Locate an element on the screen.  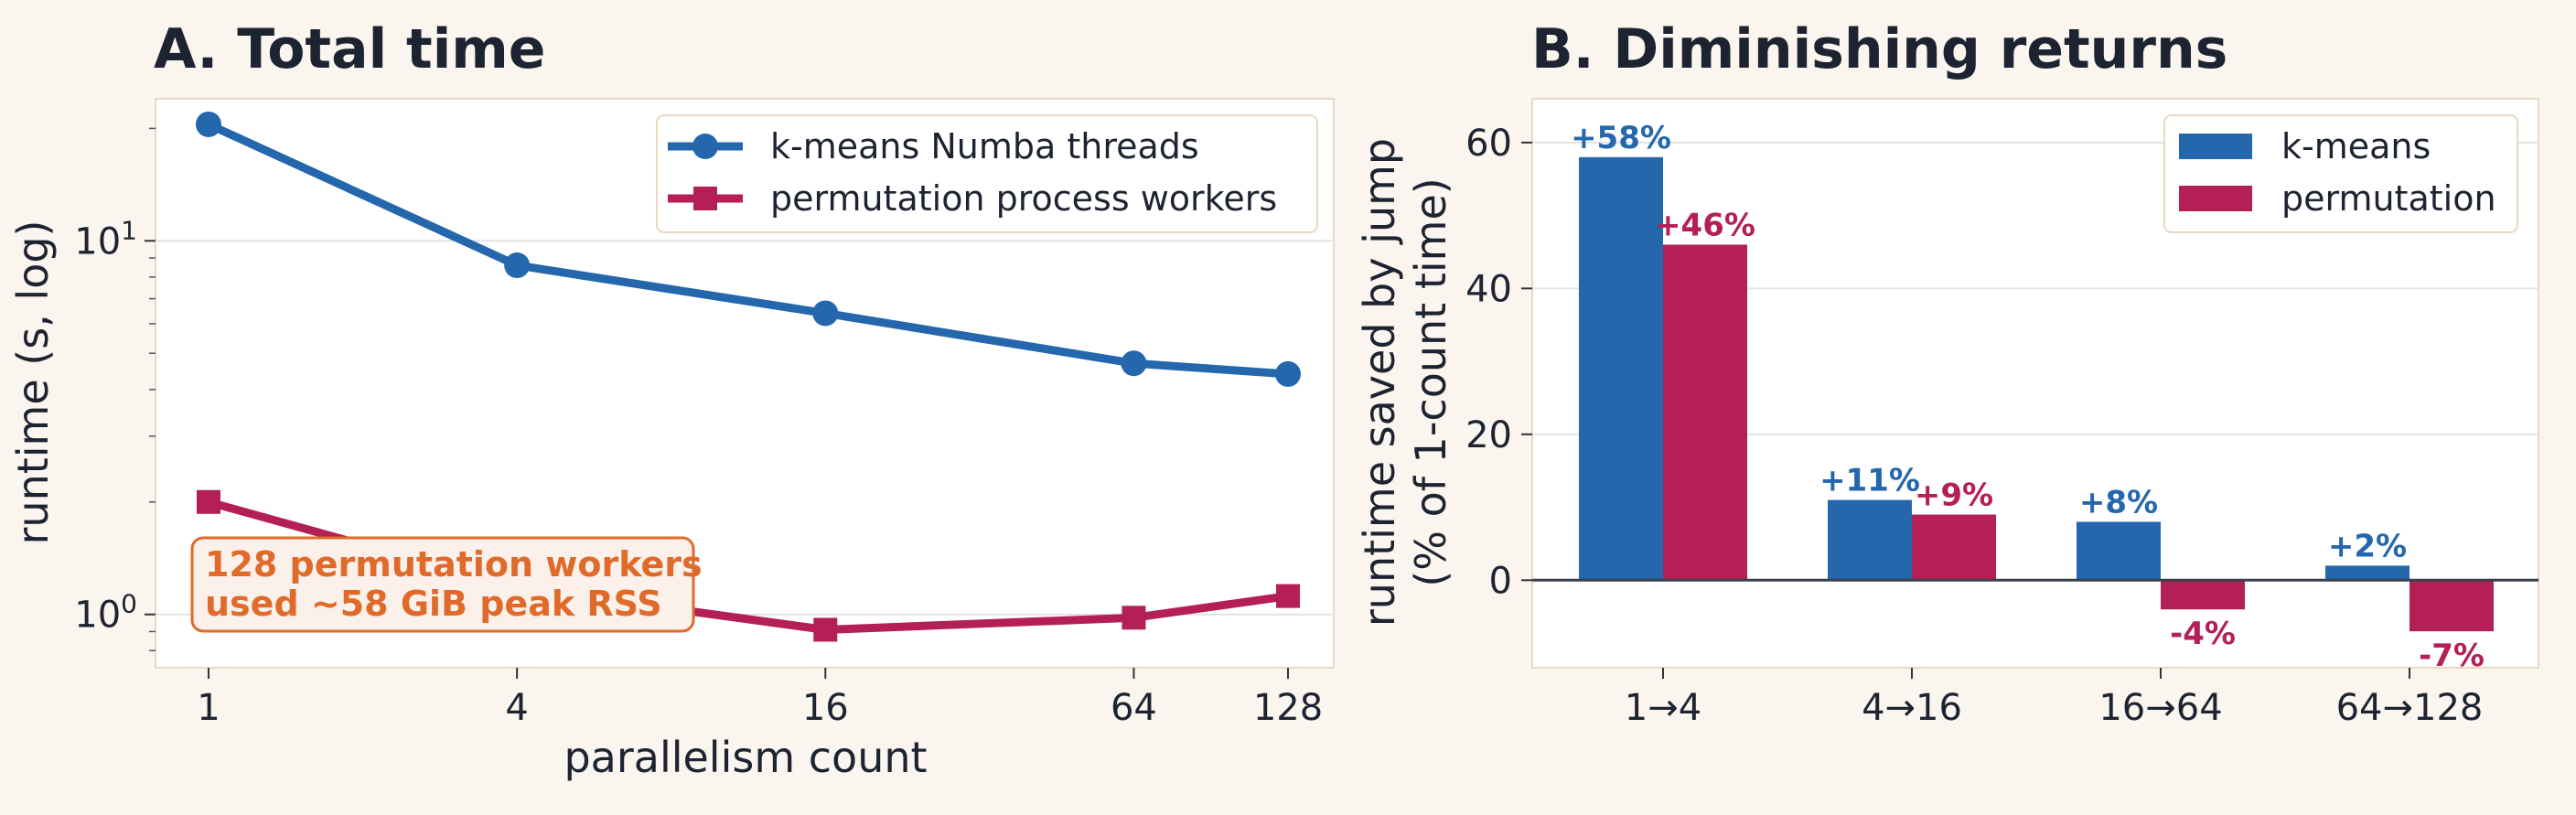
y-tick-label-0: 10⁰ is located at coordinates (105, 613).